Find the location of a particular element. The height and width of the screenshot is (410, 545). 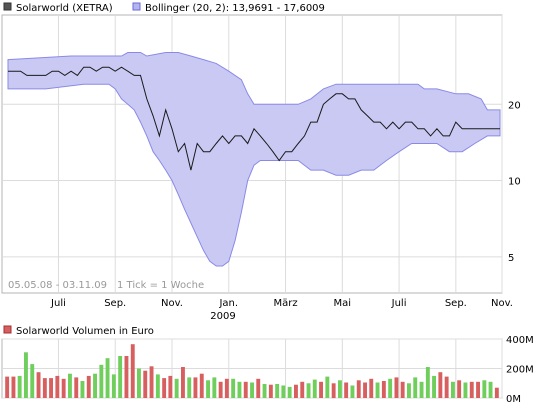

date-range-label: 05.05.08 - 03.11.09 is located at coordinates (57, 285).